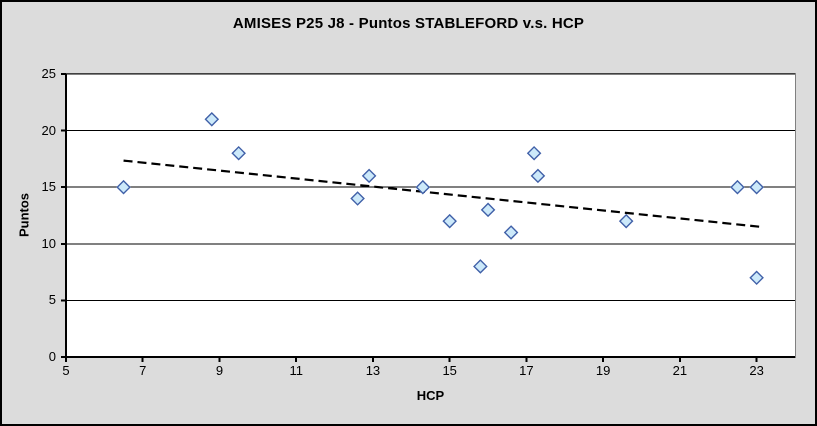  What do you see at coordinates (680, 370) in the screenshot?
I see `x-tick-label-21: 21` at bounding box center [680, 370].